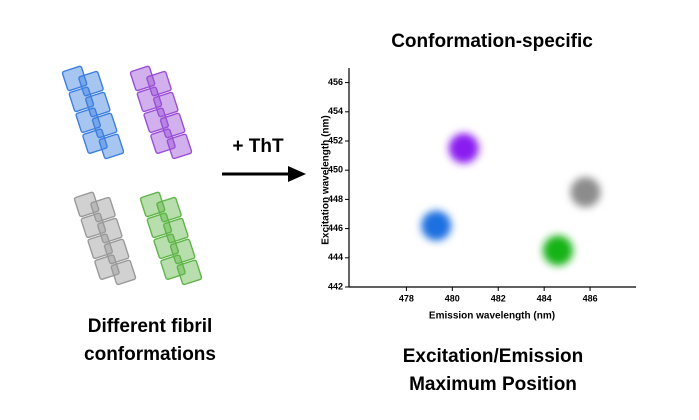  I want to click on chart-title: Conformation-specific, so click(492, 41).